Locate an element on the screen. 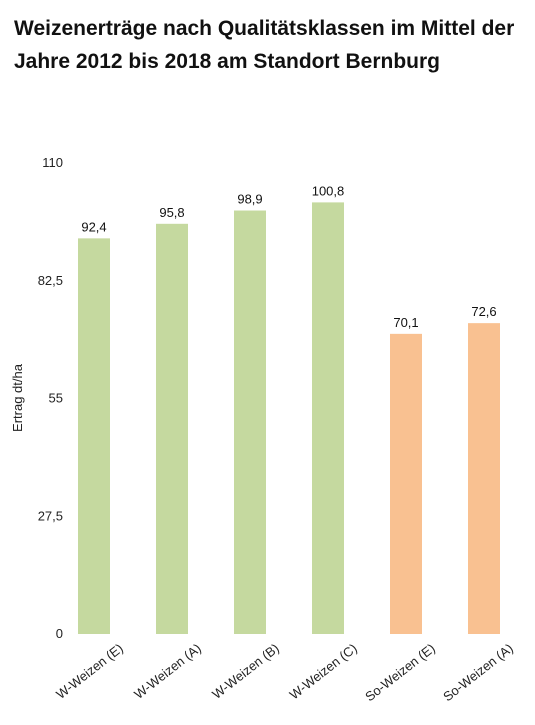  y-axis-label: Ertrag dt/ha is located at coordinates (17, 397).